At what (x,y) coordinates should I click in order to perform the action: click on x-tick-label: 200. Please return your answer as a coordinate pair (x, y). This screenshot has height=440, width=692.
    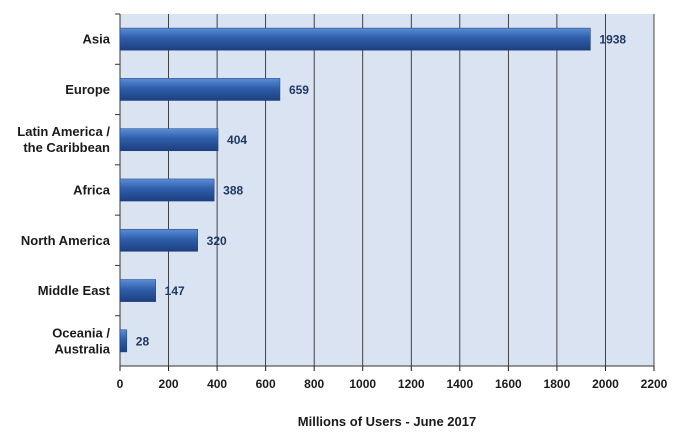
    Looking at the image, I should click on (169, 384).